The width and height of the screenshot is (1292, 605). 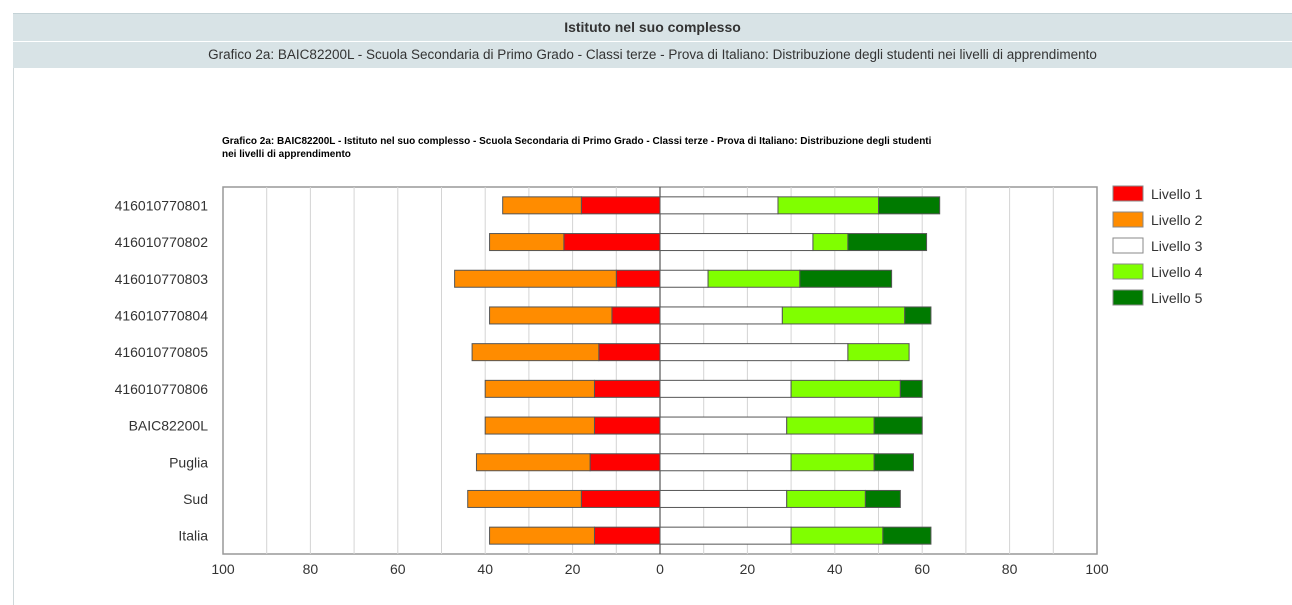 I want to click on legend-label: Livello 3, so click(x=1177, y=246).